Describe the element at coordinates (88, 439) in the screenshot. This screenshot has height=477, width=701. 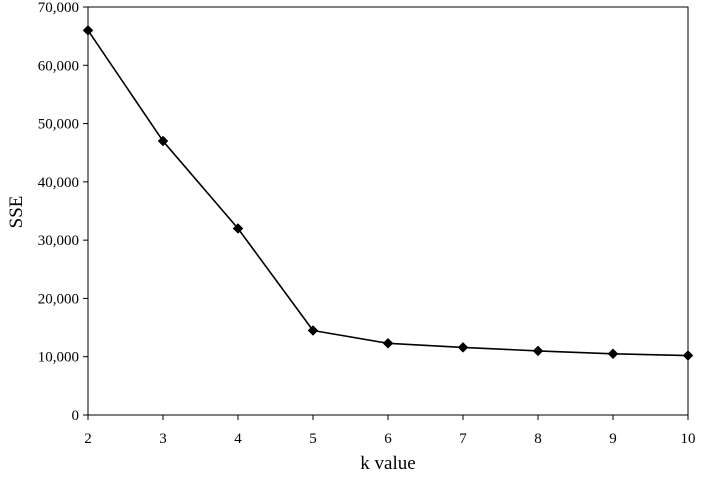
I see `x-tick-label: 2` at that location.